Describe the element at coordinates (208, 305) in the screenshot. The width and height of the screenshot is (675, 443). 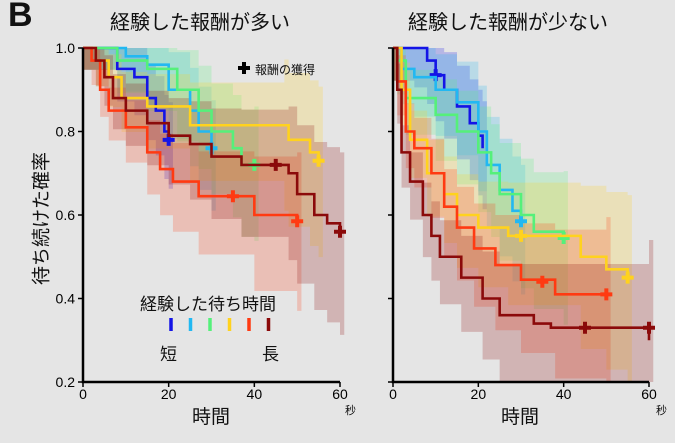
I see `wait-legend-title: 経験した待ち時間` at that location.